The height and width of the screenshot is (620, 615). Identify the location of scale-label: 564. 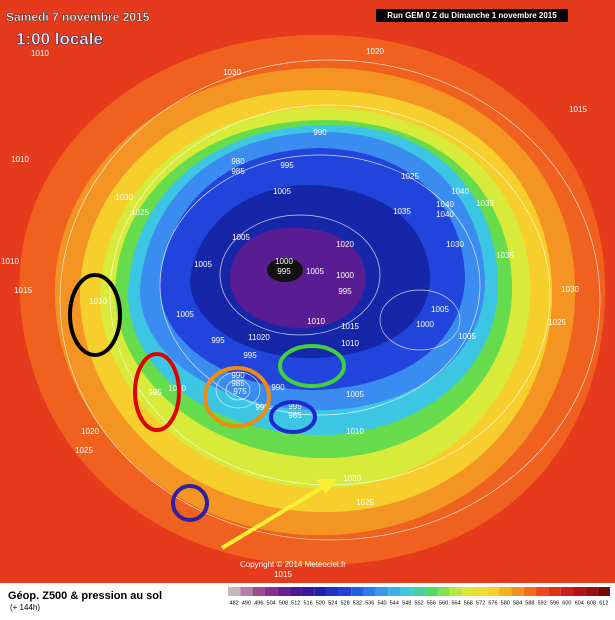
(455, 603).